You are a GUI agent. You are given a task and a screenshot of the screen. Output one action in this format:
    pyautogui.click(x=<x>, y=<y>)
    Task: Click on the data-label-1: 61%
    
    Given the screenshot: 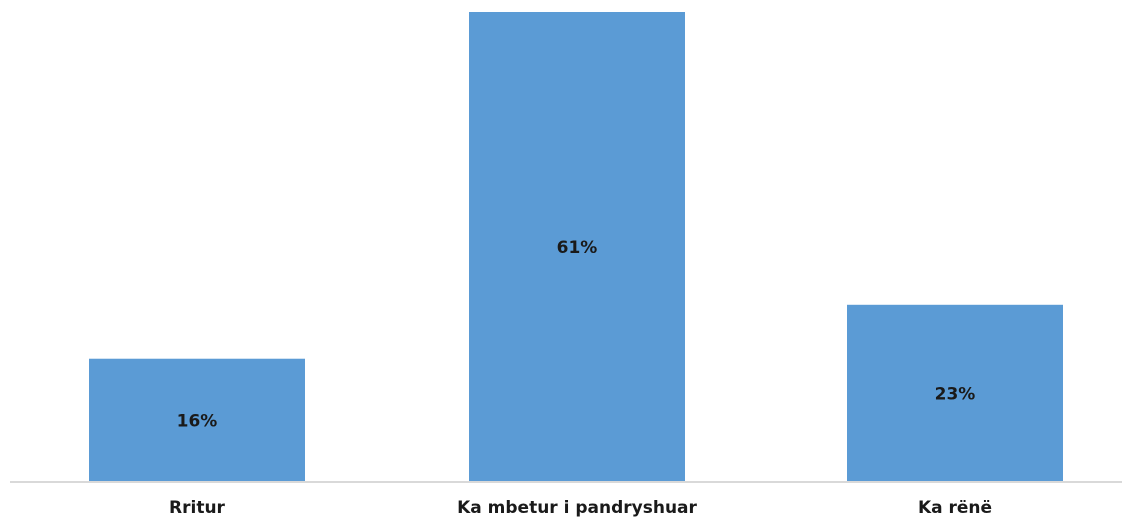 What is the action you would take?
    pyautogui.click(x=577, y=248)
    